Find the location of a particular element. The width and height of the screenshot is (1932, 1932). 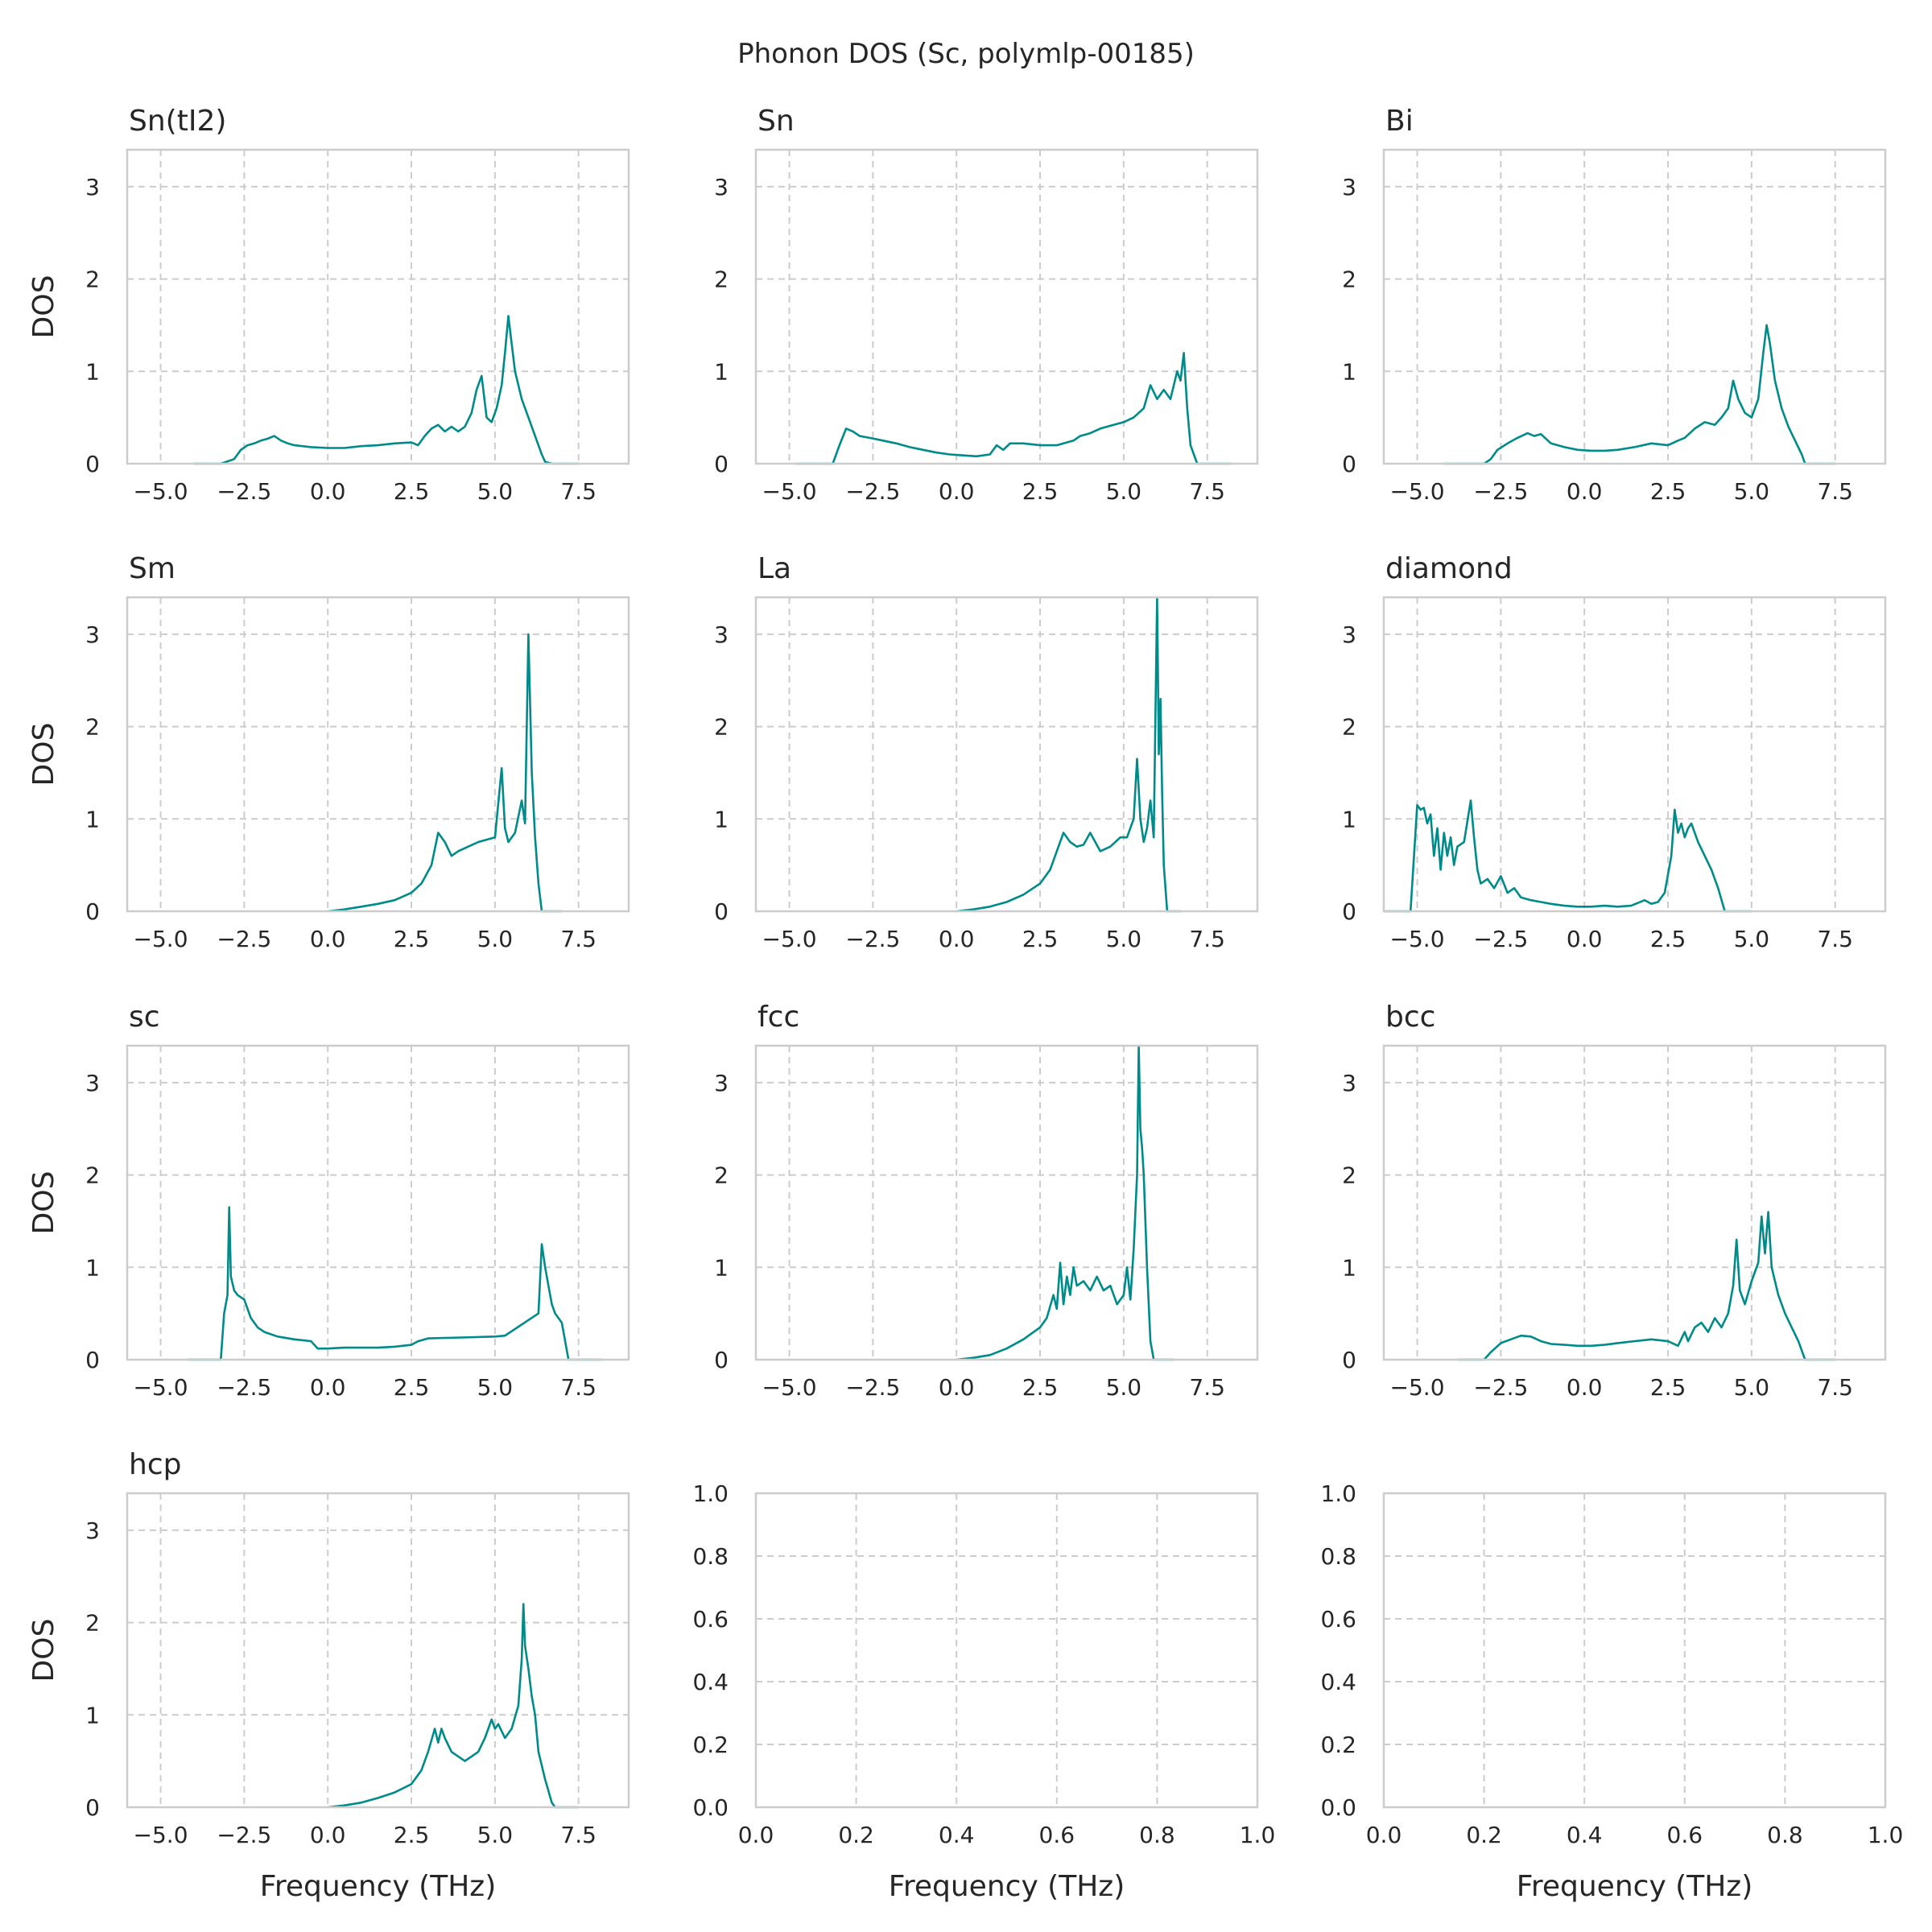

subplot-8: −5.0 −2.5 0.0 2.5 5.0 7.5 0 1 2 3 fcc is located at coordinates (986, 1201).